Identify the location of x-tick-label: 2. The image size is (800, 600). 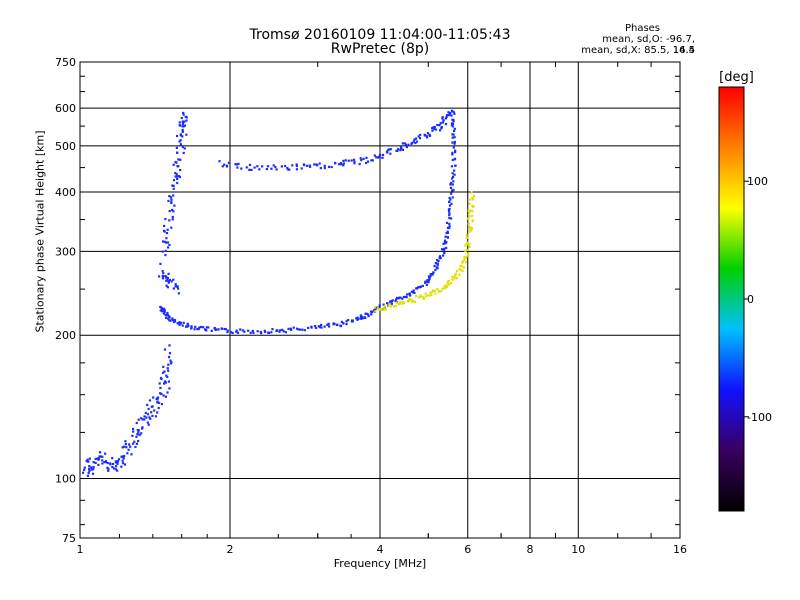
(230, 549).